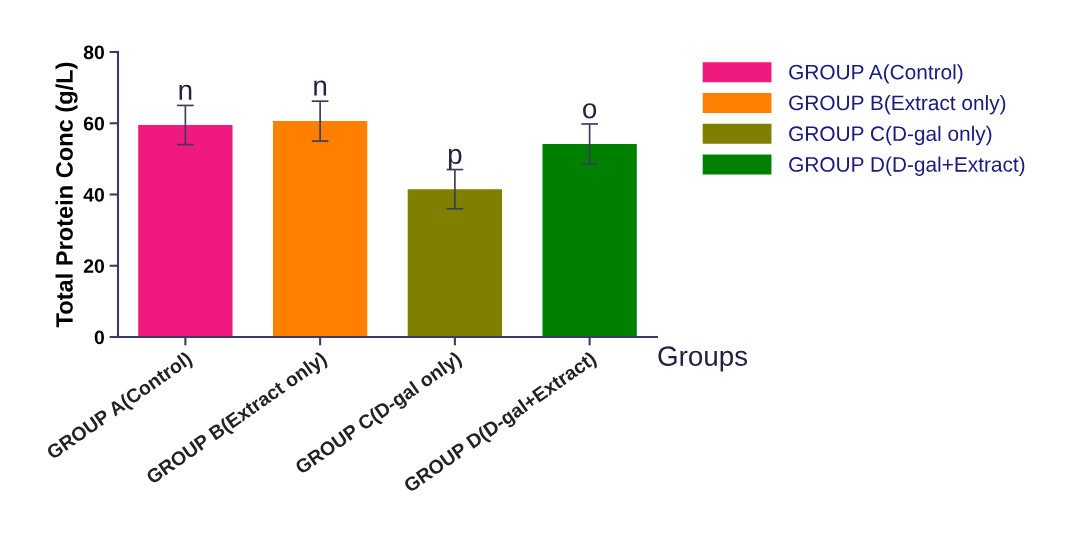  What do you see at coordinates (99, 337) in the screenshot?
I see `y-tick-label: 0` at bounding box center [99, 337].